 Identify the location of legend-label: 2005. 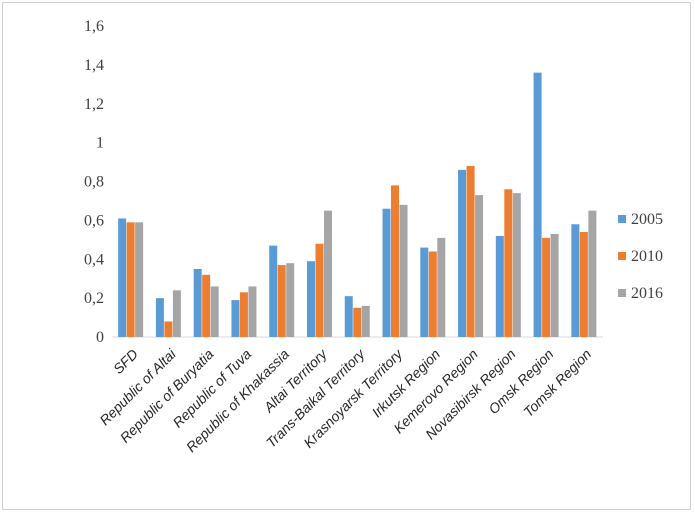
(647, 219).